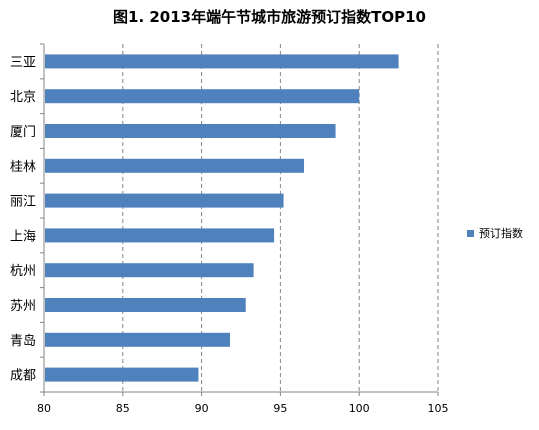  Describe the element at coordinates (359, 408) in the screenshot. I see `x-tick-label: 100` at that location.